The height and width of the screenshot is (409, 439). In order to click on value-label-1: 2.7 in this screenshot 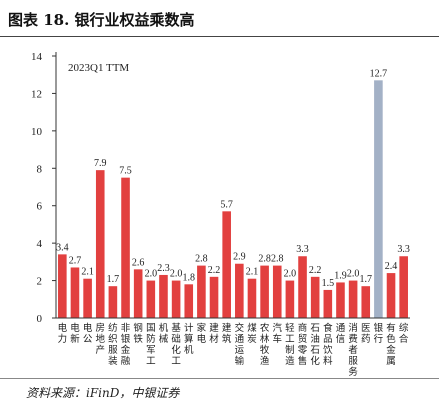, I will do `click(75, 260)`.